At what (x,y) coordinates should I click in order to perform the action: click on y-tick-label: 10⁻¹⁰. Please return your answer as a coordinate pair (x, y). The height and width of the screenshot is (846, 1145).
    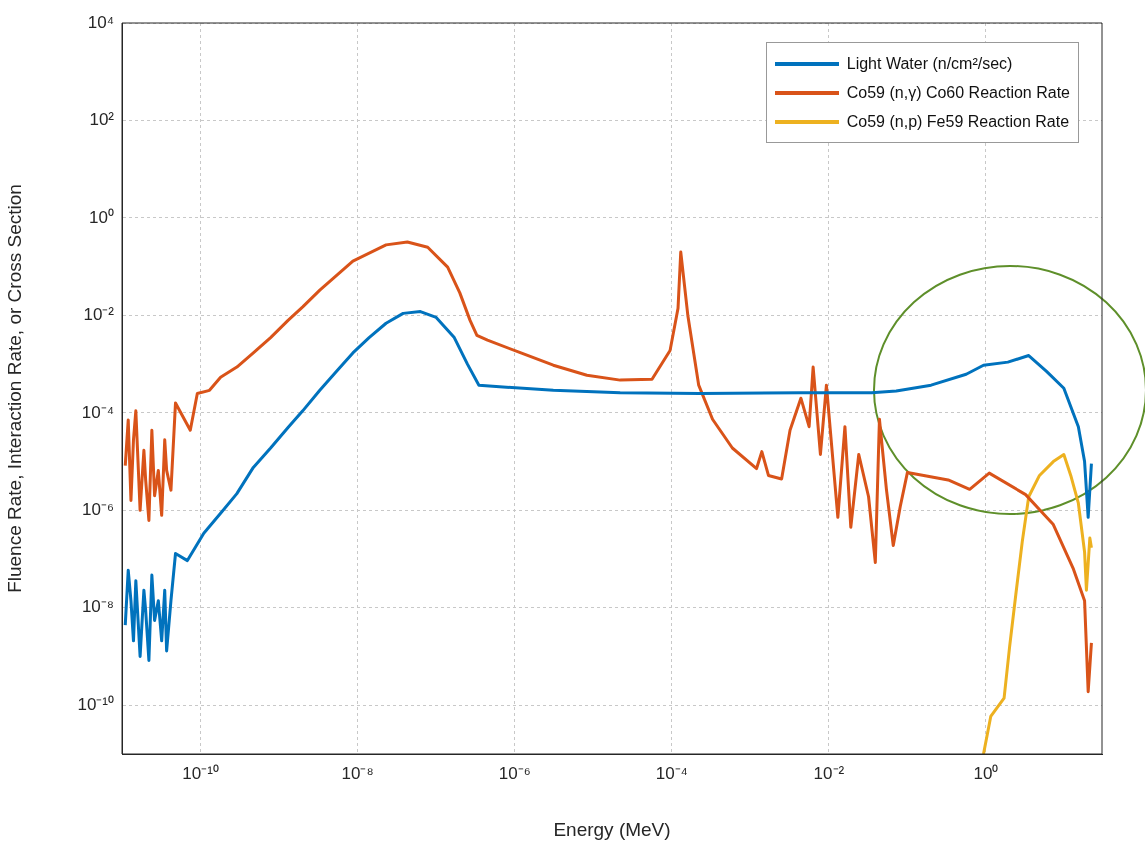
    Looking at the image, I should click on (95, 704).